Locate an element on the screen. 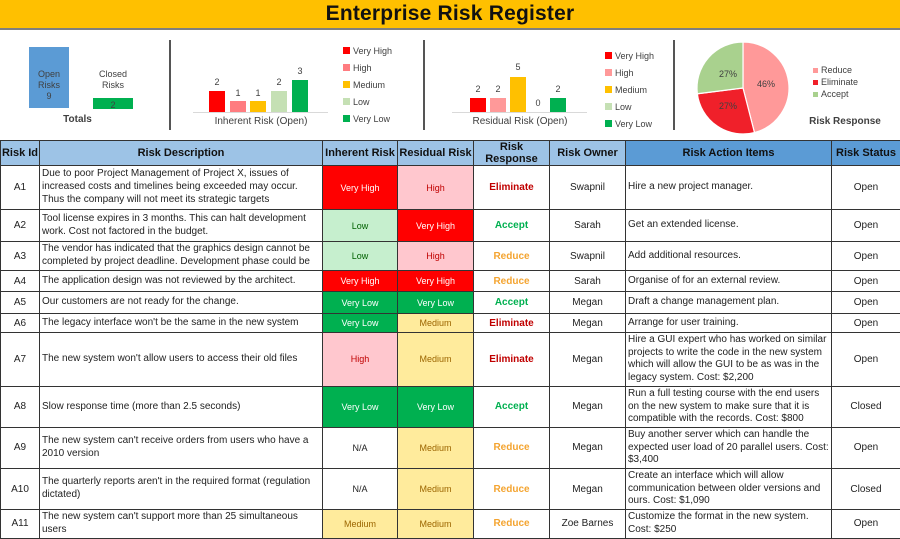 The height and width of the screenshot is (539, 900). risk-id-cell: A3 is located at coordinates (20, 256).